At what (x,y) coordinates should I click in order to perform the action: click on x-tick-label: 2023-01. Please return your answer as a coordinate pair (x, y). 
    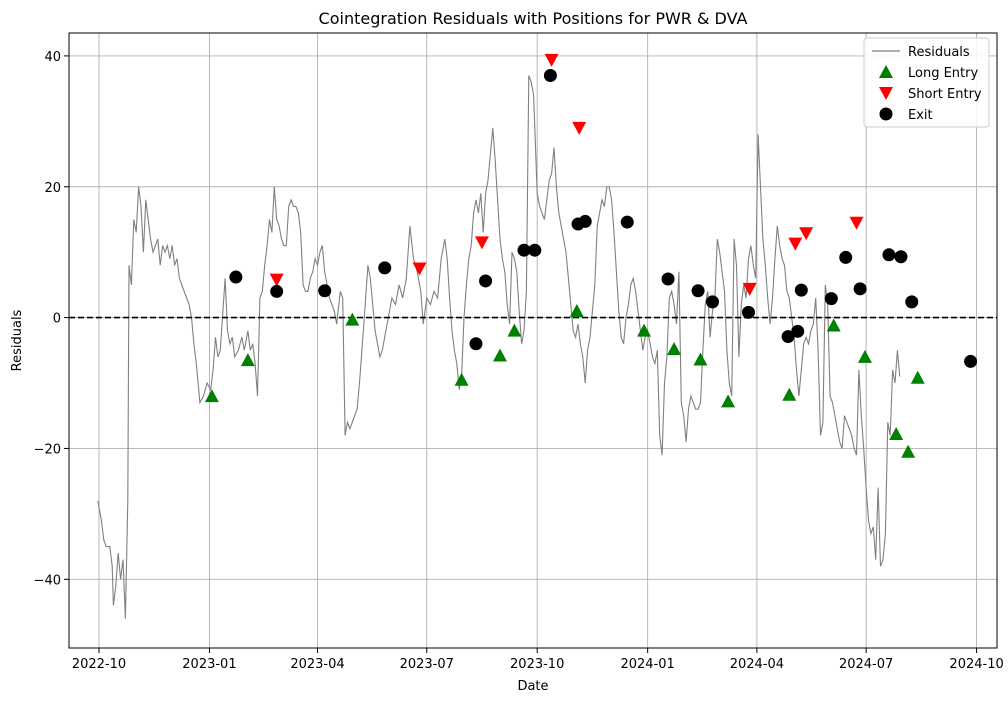
    Looking at the image, I should click on (209, 664).